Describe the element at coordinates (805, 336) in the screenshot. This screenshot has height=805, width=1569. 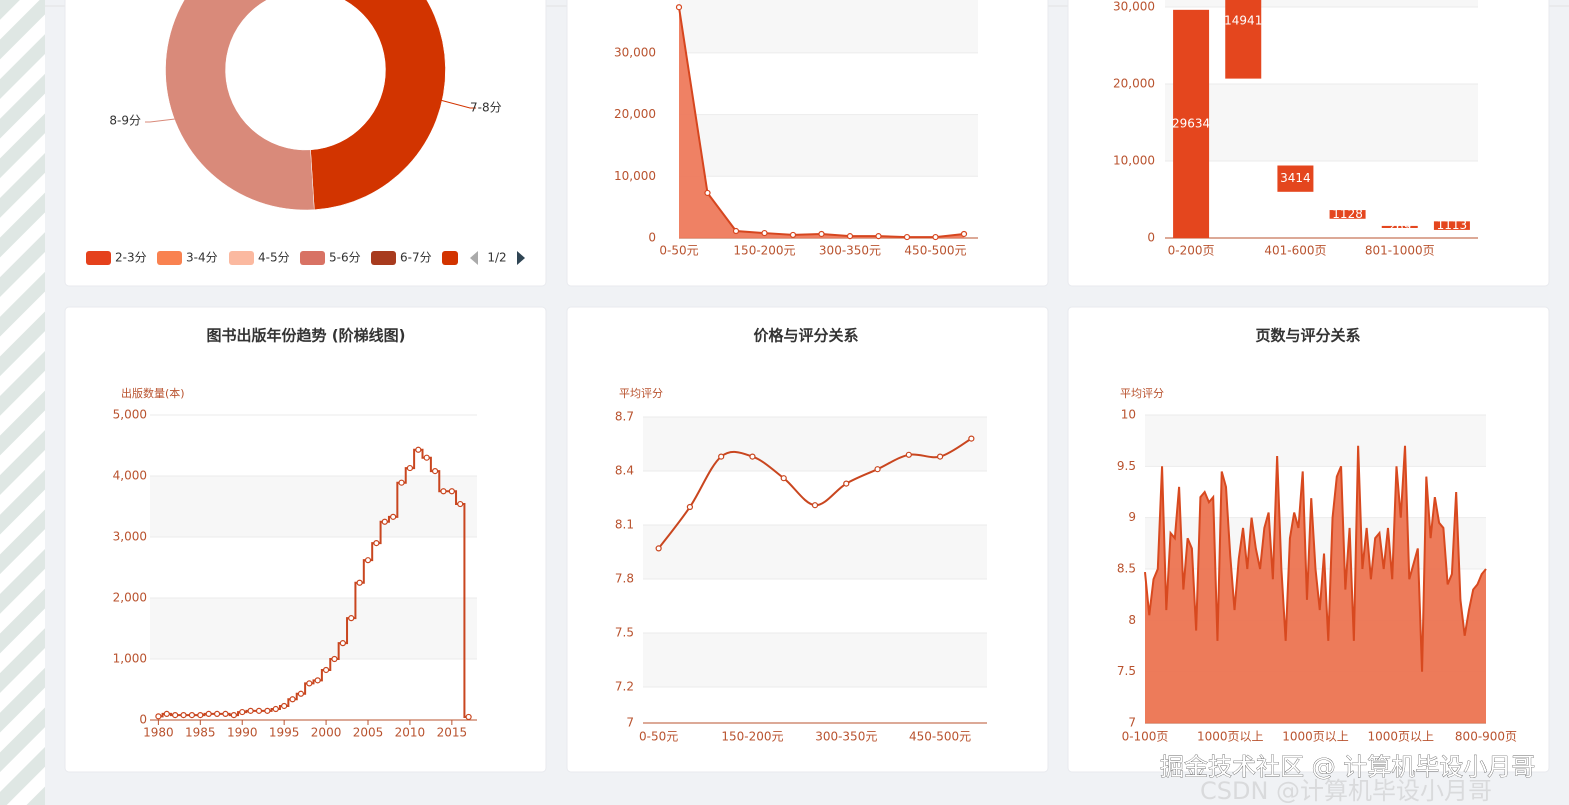
I see `chart-title: 价格与评分关系` at that location.